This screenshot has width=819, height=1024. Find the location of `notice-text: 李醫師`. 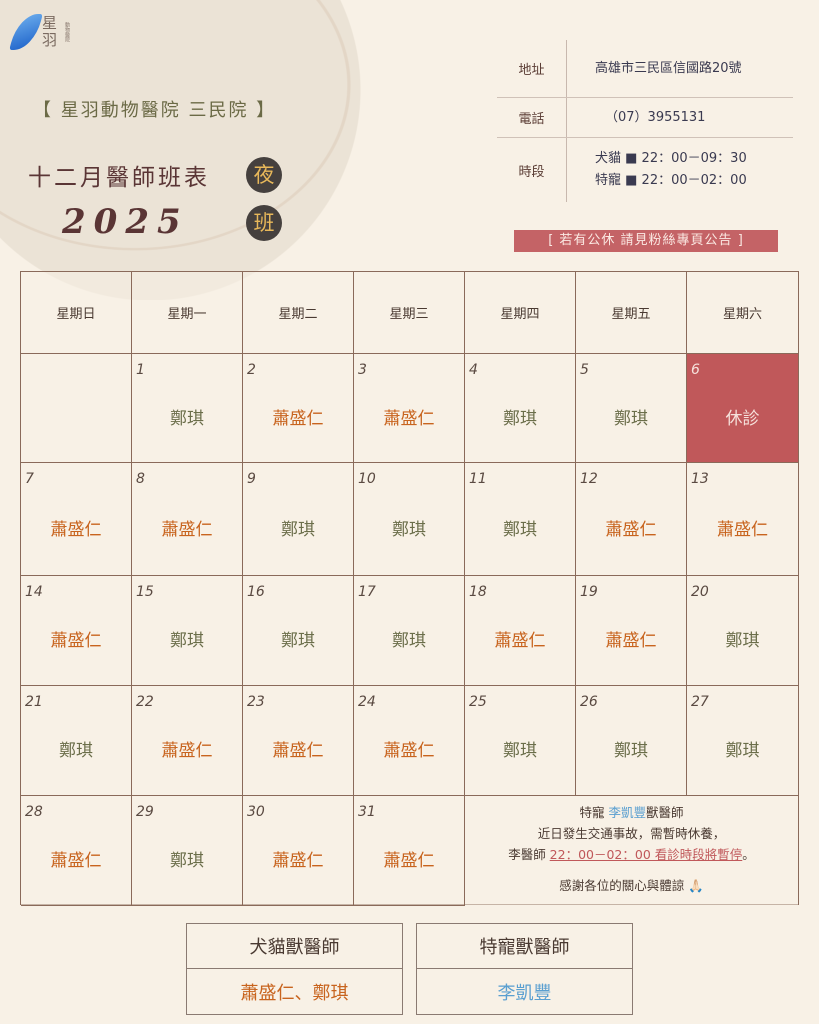

notice-text: 李醫師 is located at coordinates (529, 854).